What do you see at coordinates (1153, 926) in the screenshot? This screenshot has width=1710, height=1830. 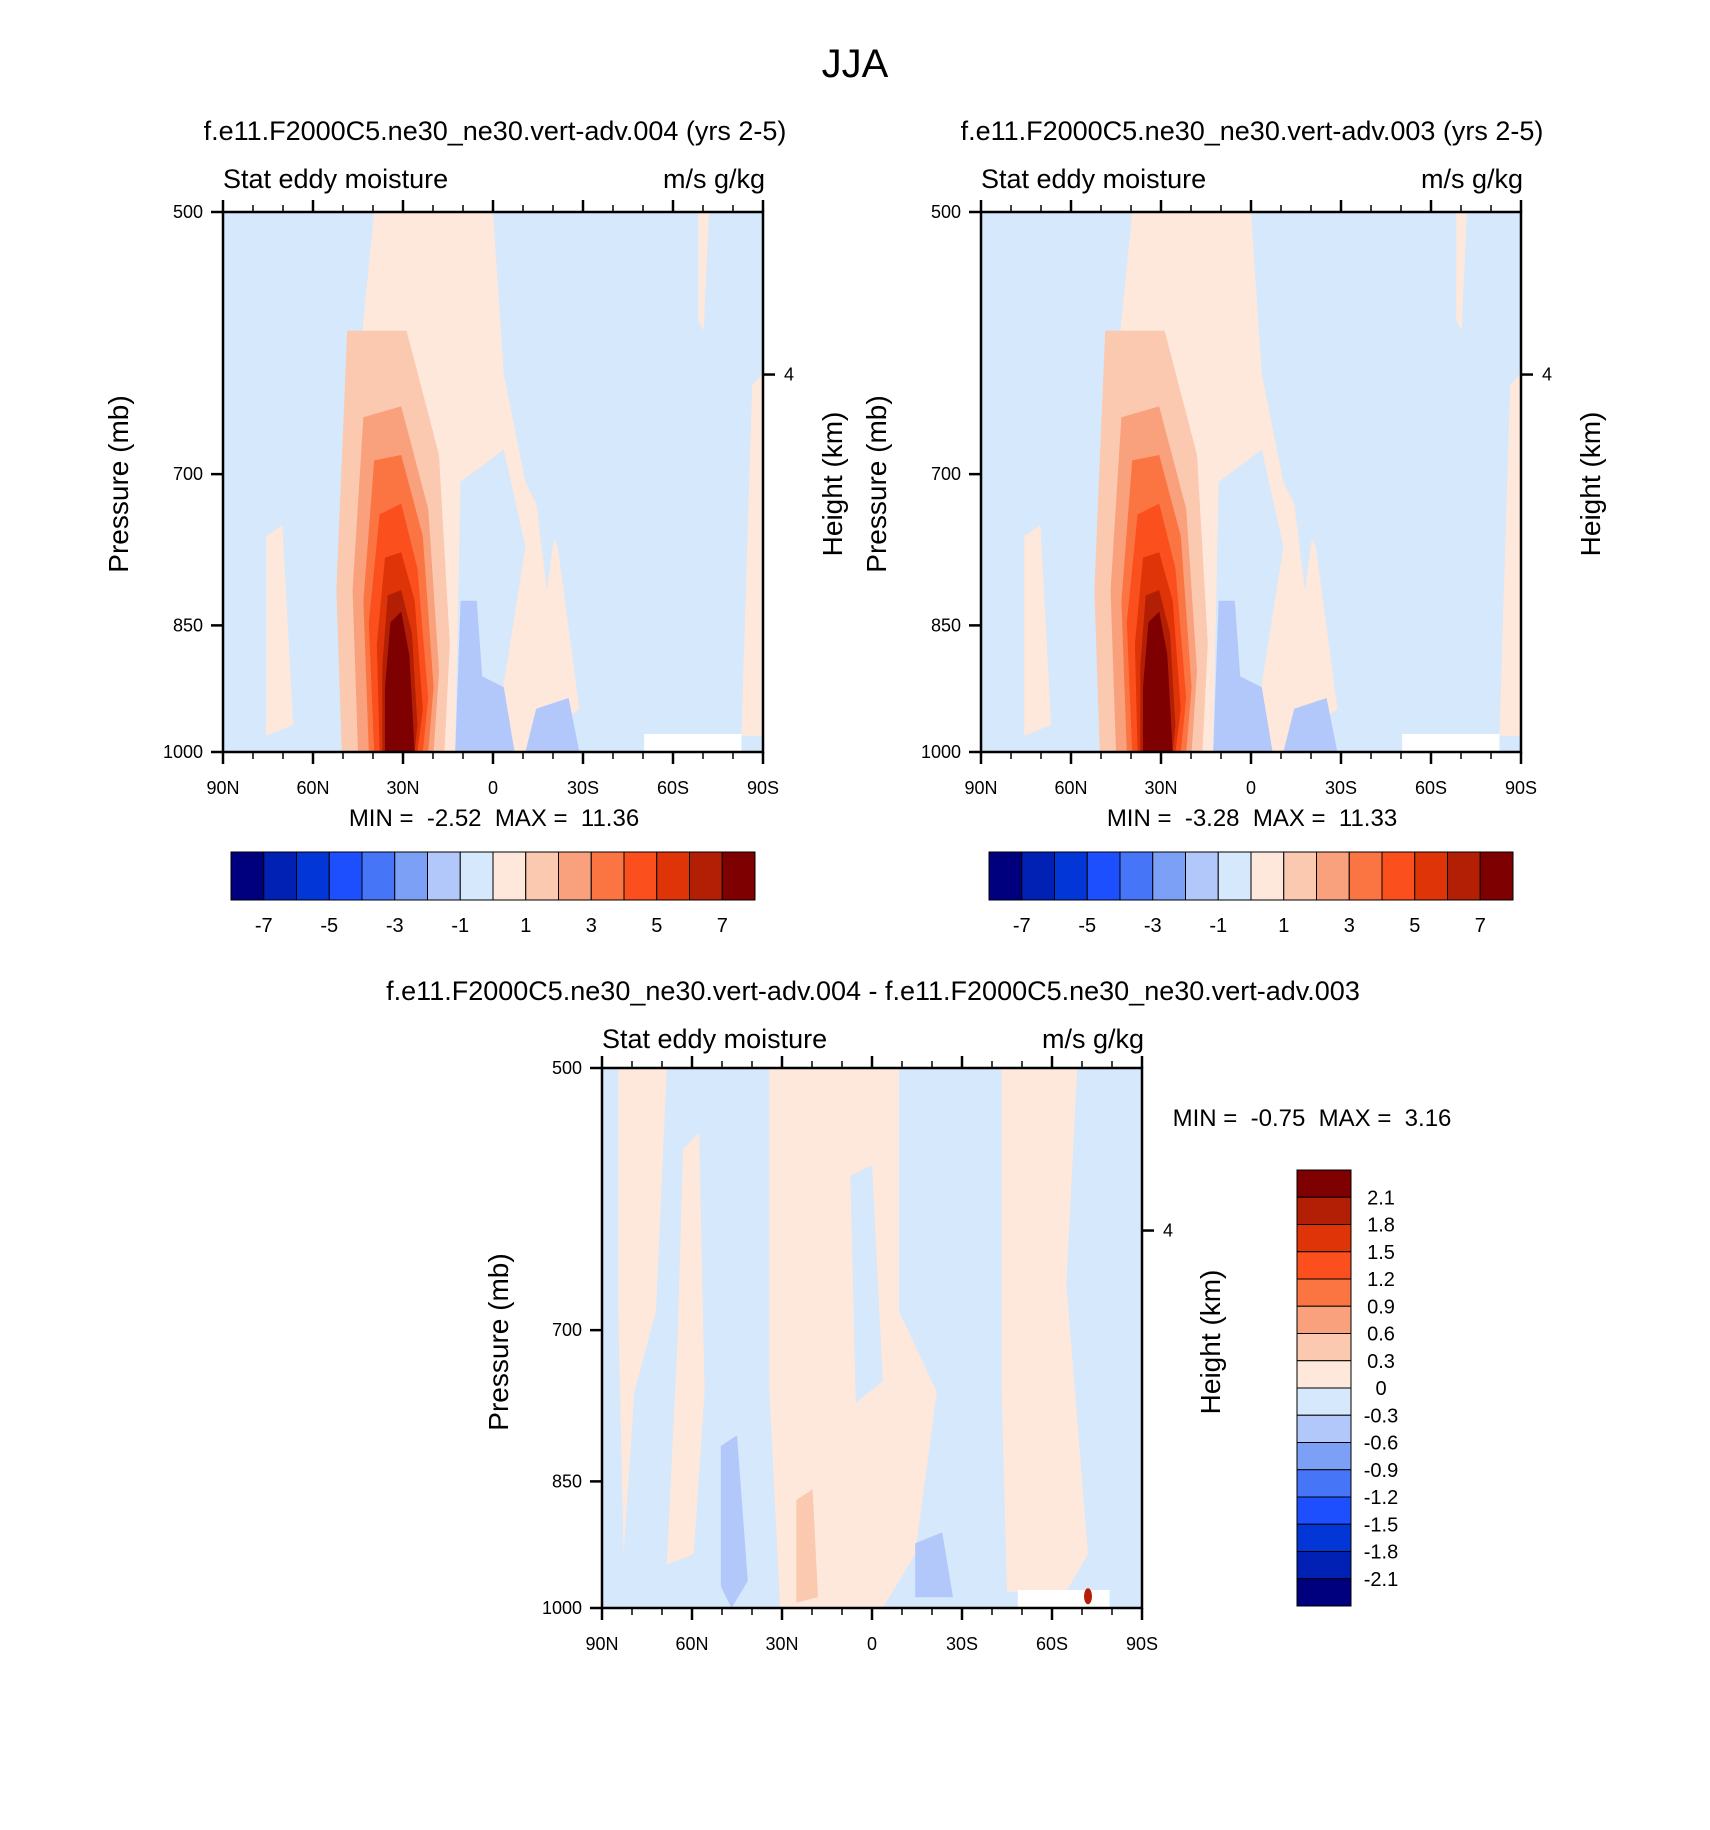 I see `colorbar-label: -3` at bounding box center [1153, 926].